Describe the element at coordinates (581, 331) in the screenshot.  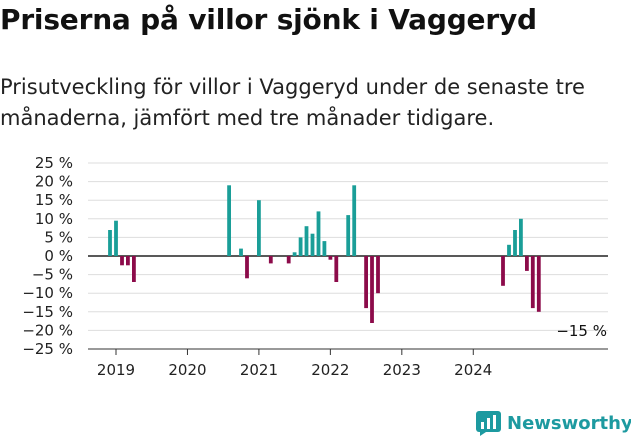
I see `last-value-label: −15 %` at that location.